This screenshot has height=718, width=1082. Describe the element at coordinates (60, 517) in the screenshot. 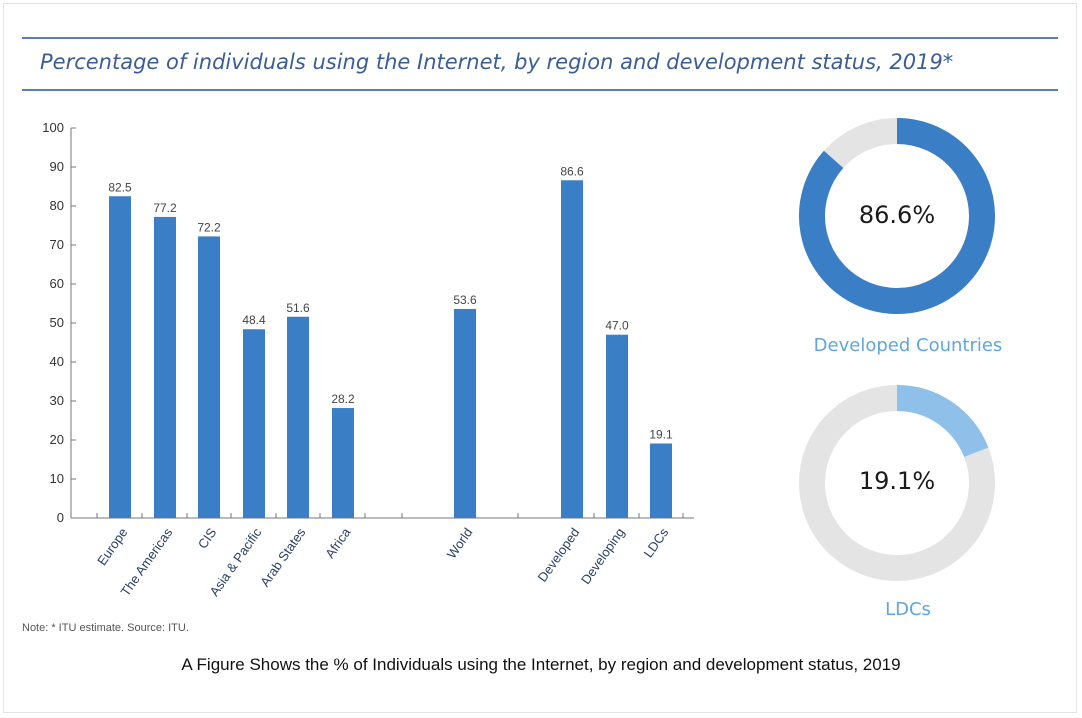

I see `y-tick-label: 0` at that location.